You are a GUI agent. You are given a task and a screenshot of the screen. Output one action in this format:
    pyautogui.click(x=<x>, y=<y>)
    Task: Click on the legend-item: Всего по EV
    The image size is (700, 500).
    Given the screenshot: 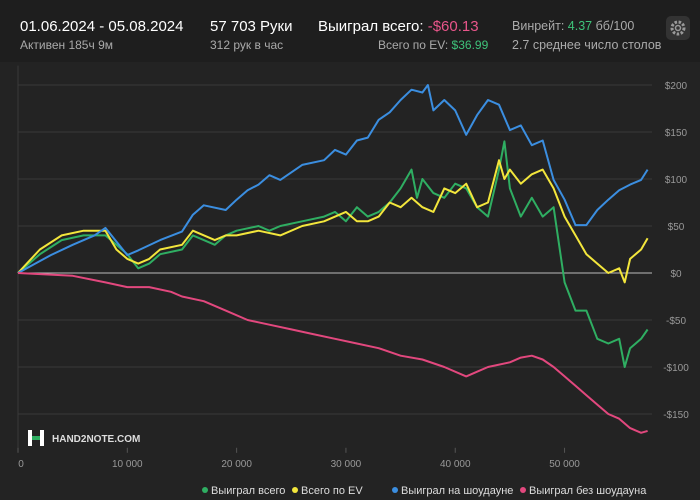 What is the action you would take?
    pyautogui.click(x=327, y=491)
    